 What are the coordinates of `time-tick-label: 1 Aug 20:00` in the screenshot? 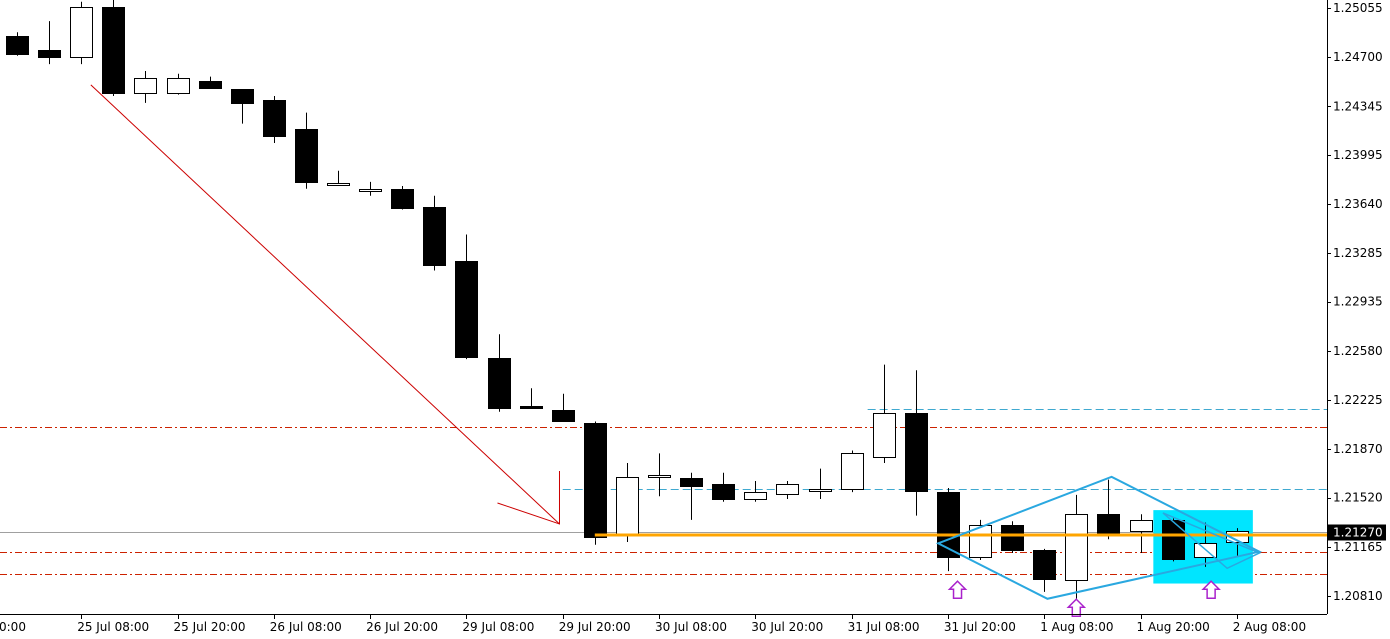 It's located at (1173, 627).